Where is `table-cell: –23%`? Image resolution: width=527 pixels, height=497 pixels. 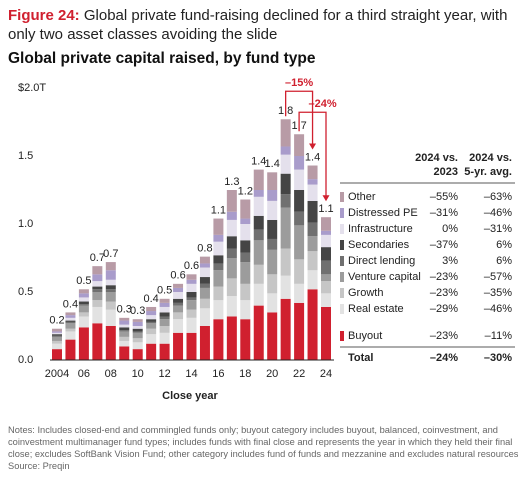 table-cell: –23% is located at coordinates (444, 336).